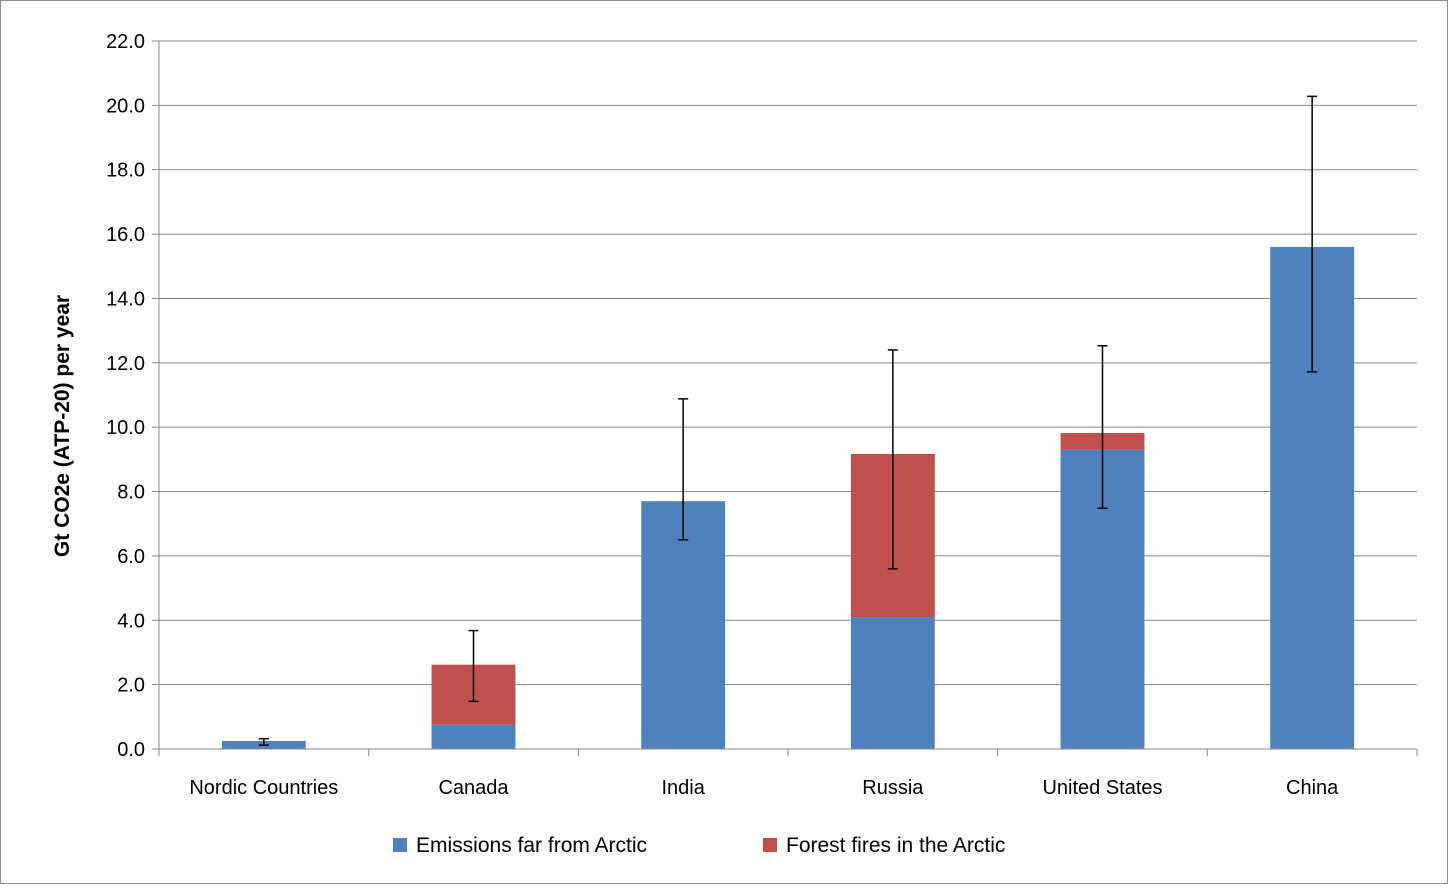 This screenshot has width=1448, height=888. Describe the element at coordinates (125, 106) in the screenshot. I see `y-tick-label: 20.0` at that location.